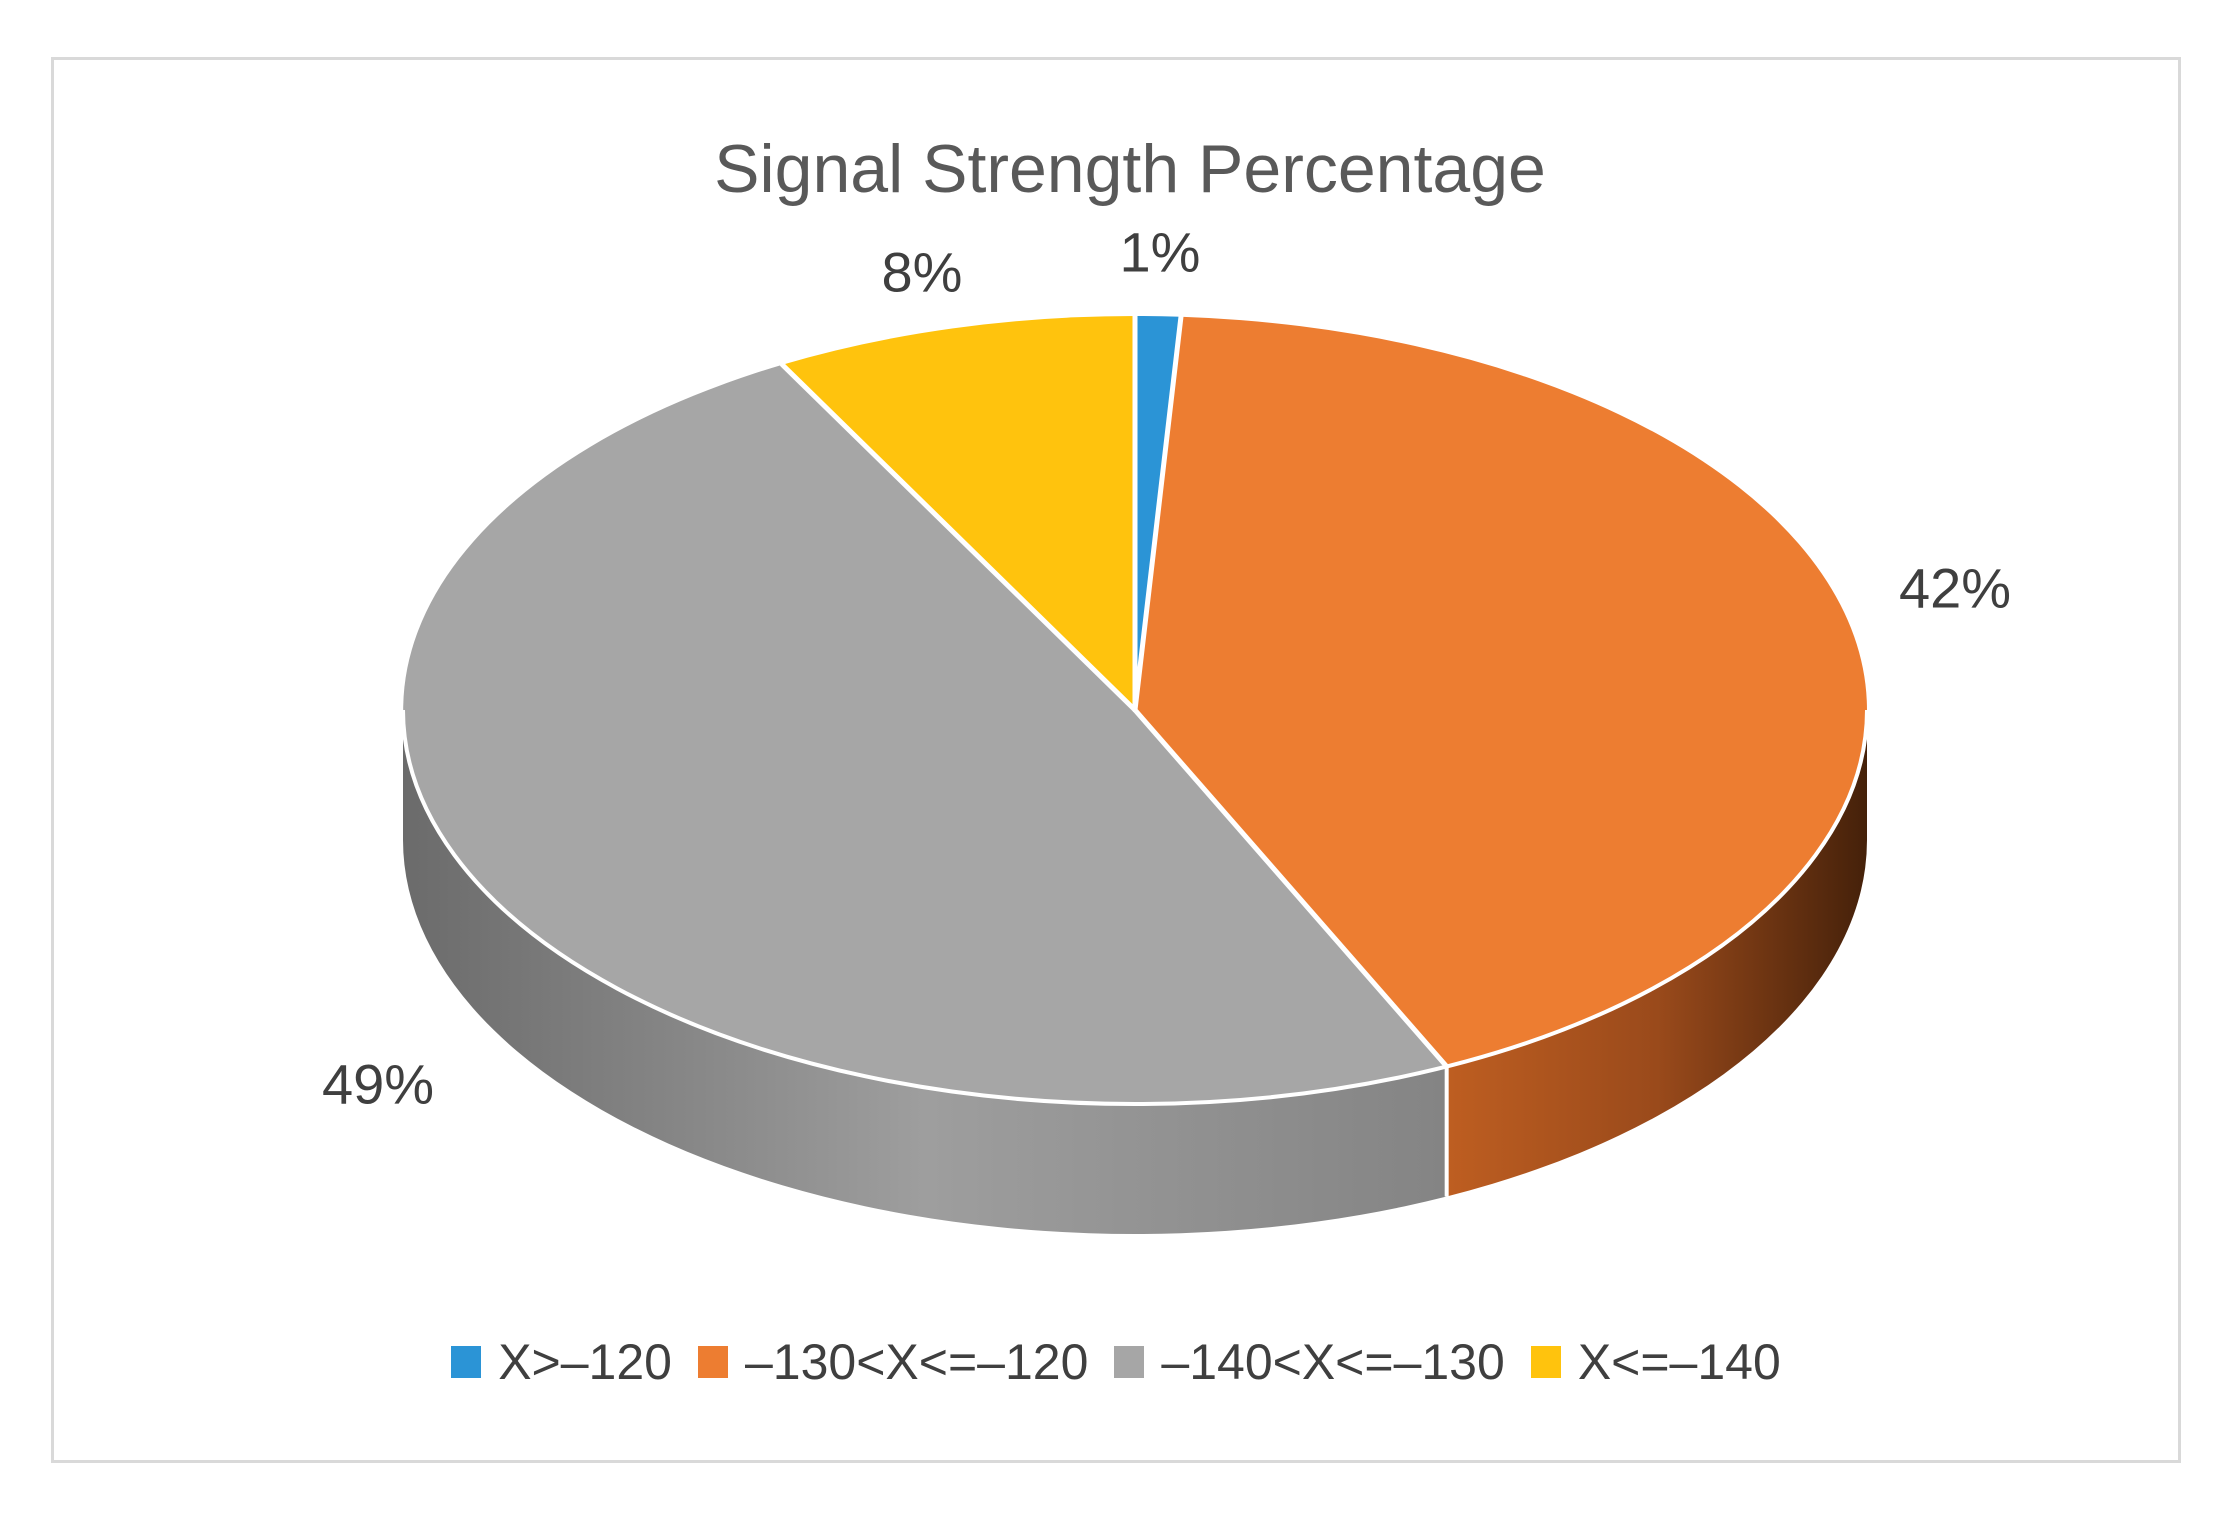 Image resolution: width=2219 pixels, height=1531 pixels. I want to click on slice-label-gray: 49%, so click(378, 1084).